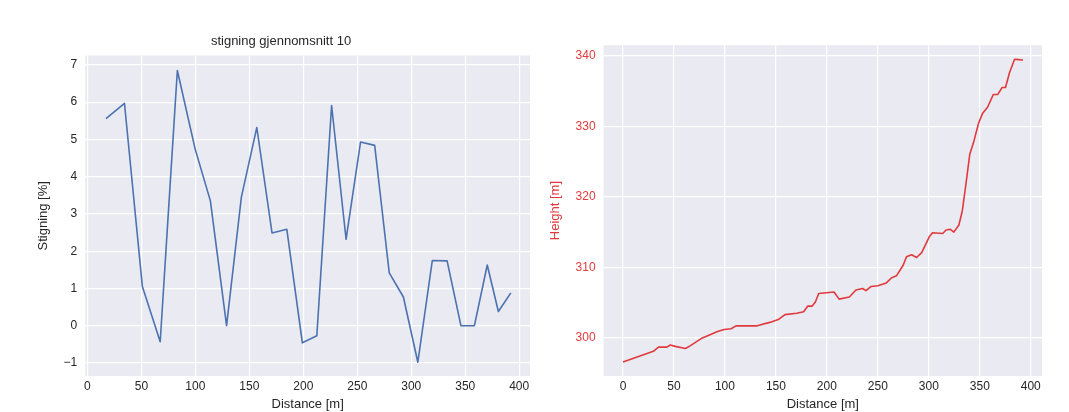 The height and width of the screenshot is (412, 1069). What do you see at coordinates (74, 64) in the screenshot?
I see `y-tick-label: 7` at bounding box center [74, 64].